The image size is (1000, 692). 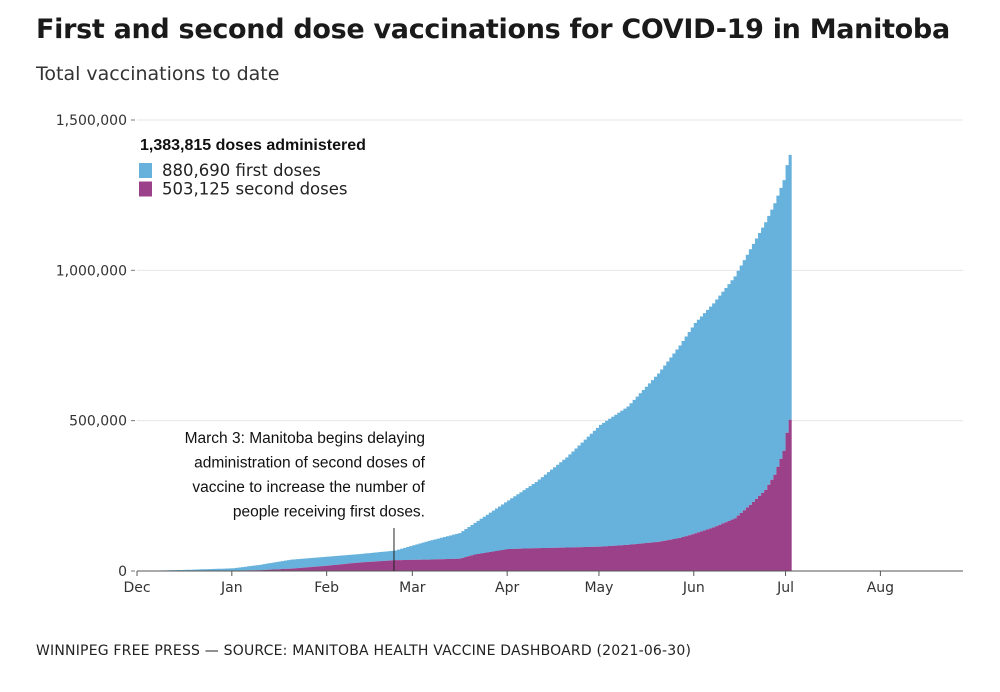 I want to click on x-tick-label: Jun, so click(x=693, y=588).